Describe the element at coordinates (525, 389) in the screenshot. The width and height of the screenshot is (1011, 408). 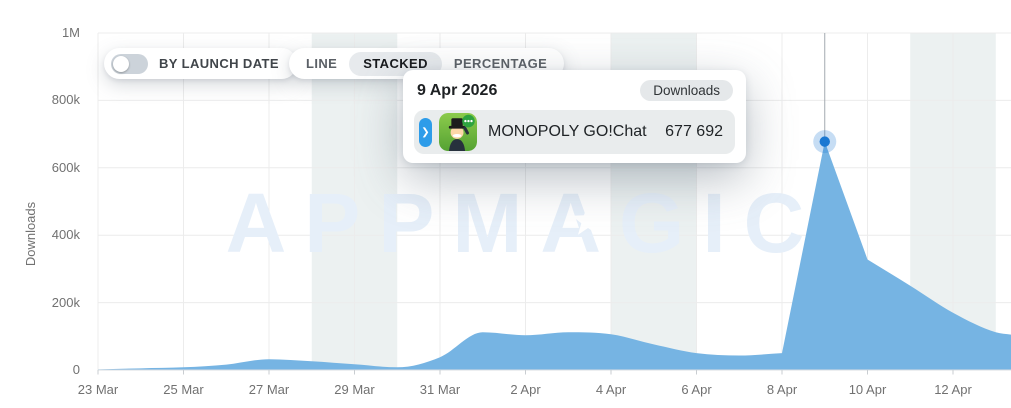
I see `x-tick-label: 2 Apr` at that location.